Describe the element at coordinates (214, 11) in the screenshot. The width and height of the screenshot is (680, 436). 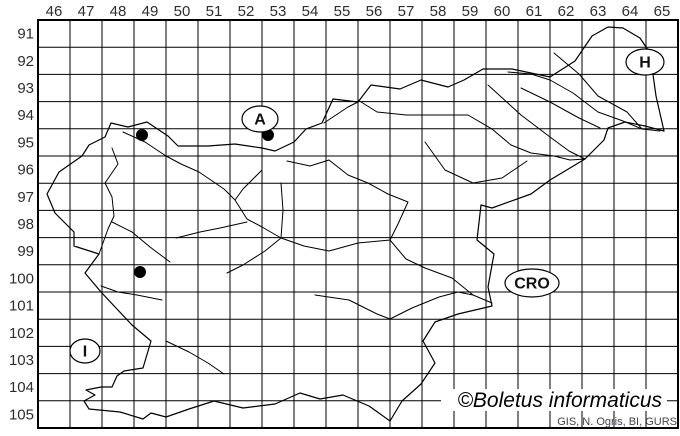
I see `col-label: 51` at that location.